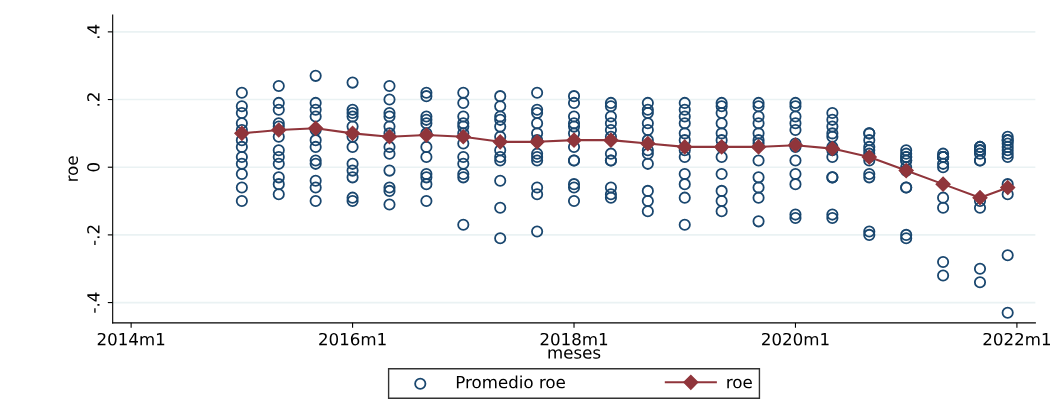 This screenshot has height=415, width=1063. What do you see at coordinates (73, 168) in the screenshot?
I see `y-axis-title: roe` at bounding box center [73, 168].